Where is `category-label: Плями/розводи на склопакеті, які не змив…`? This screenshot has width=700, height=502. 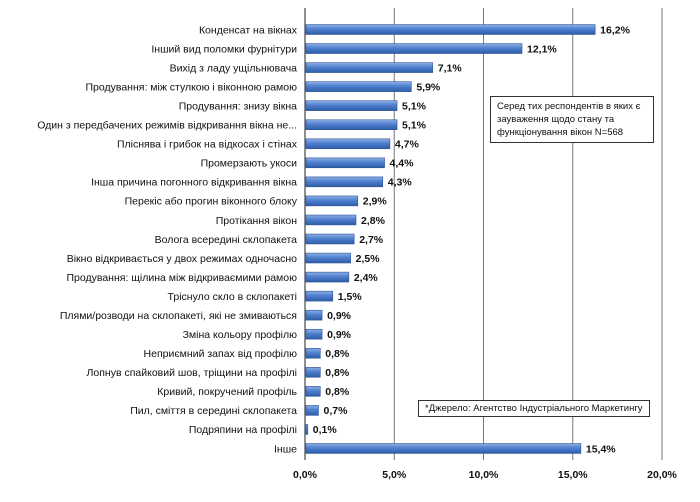 category-label: Плями/розводи на склопакеті, які не змив… is located at coordinates (178, 316).